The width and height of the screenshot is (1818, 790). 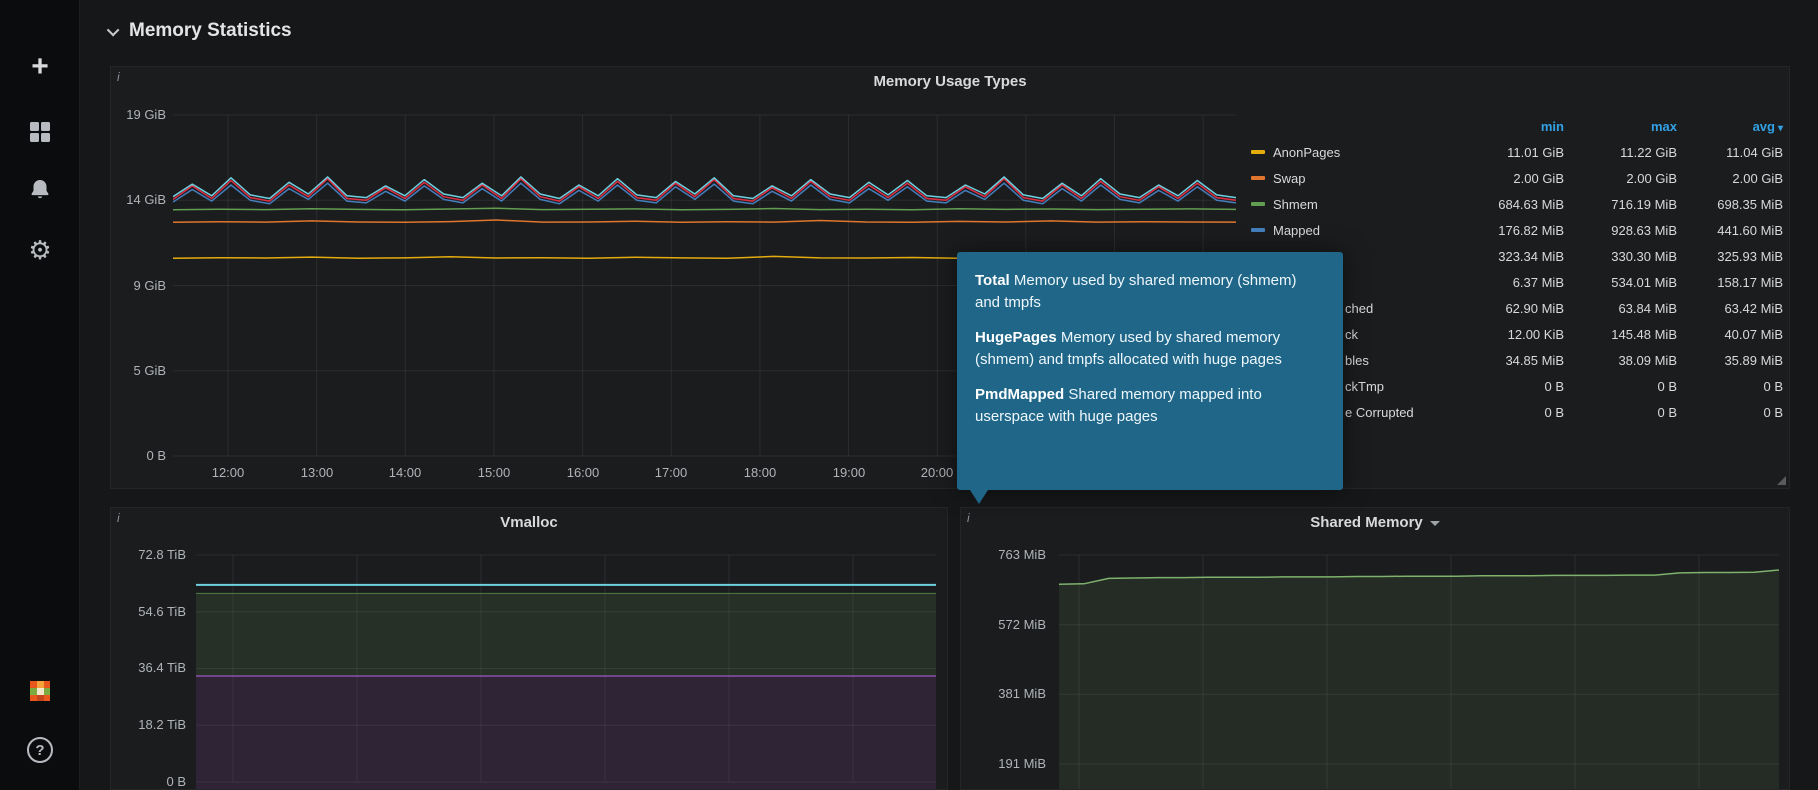 I want to click on help-button: ?, so click(x=40, y=750).